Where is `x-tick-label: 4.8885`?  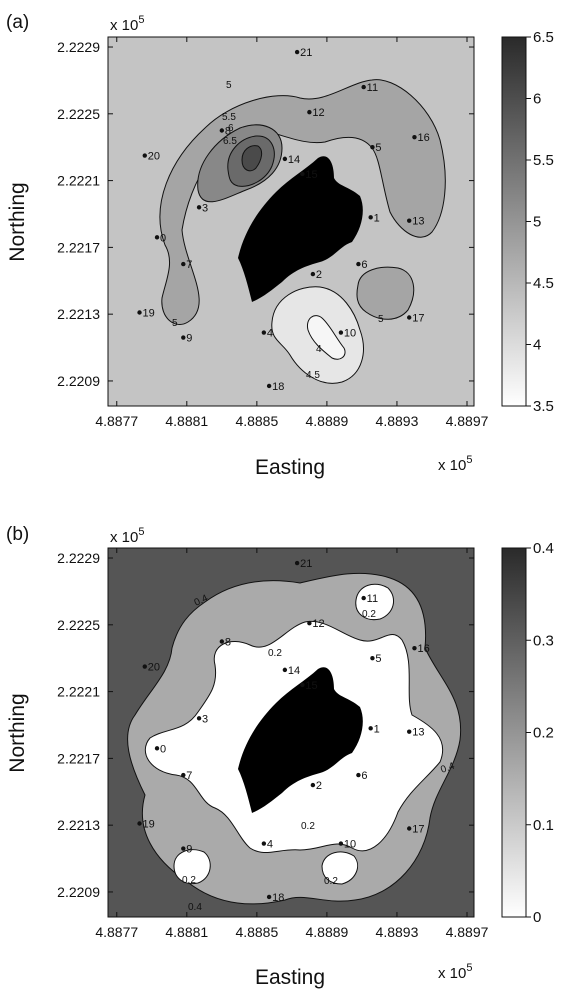
x-tick-label: 4.8885 is located at coordinates (256, 932).